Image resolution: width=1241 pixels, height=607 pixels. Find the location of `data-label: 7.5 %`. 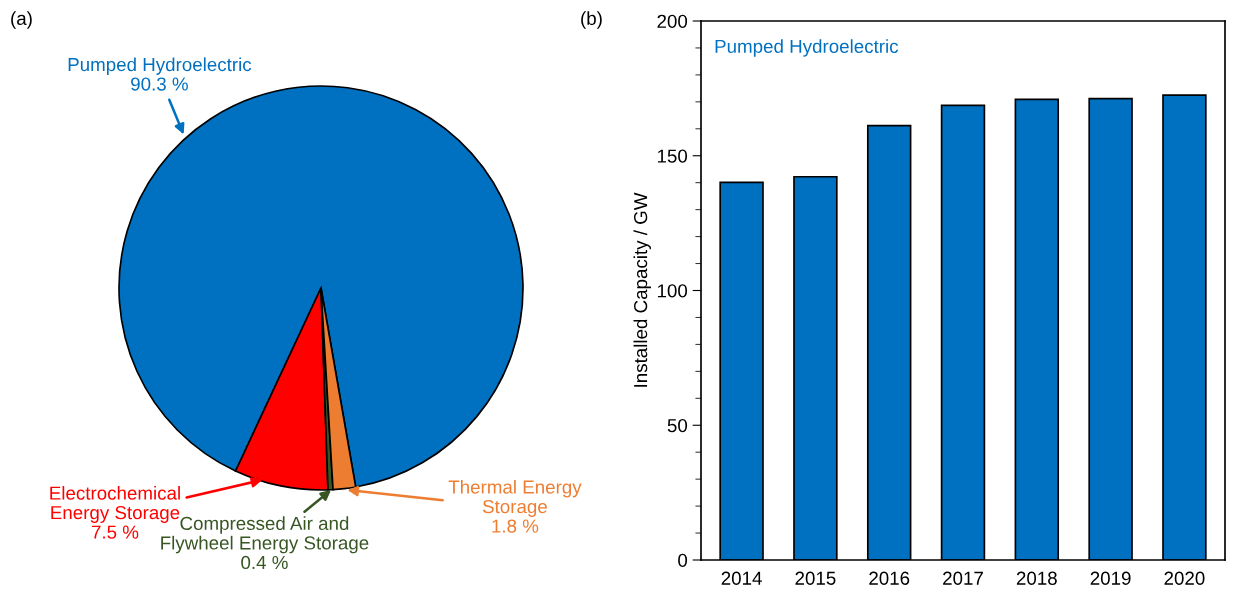

data-label: 7.5 % is located at coordinates (115, 532).